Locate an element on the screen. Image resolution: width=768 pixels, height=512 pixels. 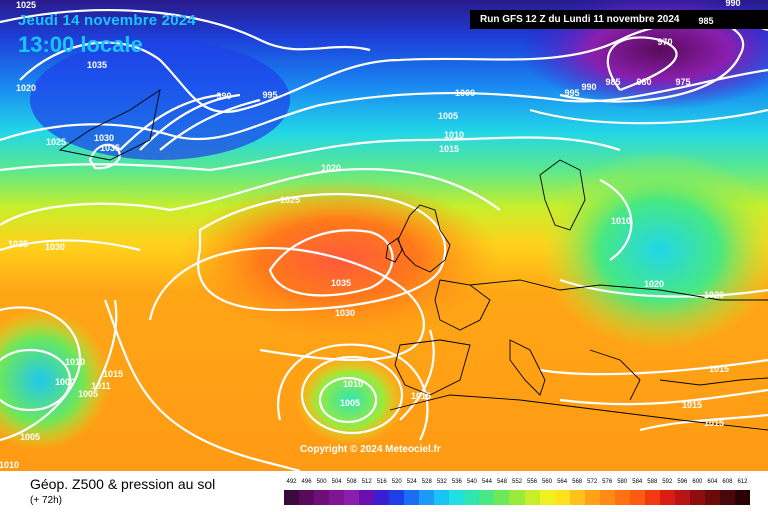
low-pressure-west is located at coordinates (55, 380).